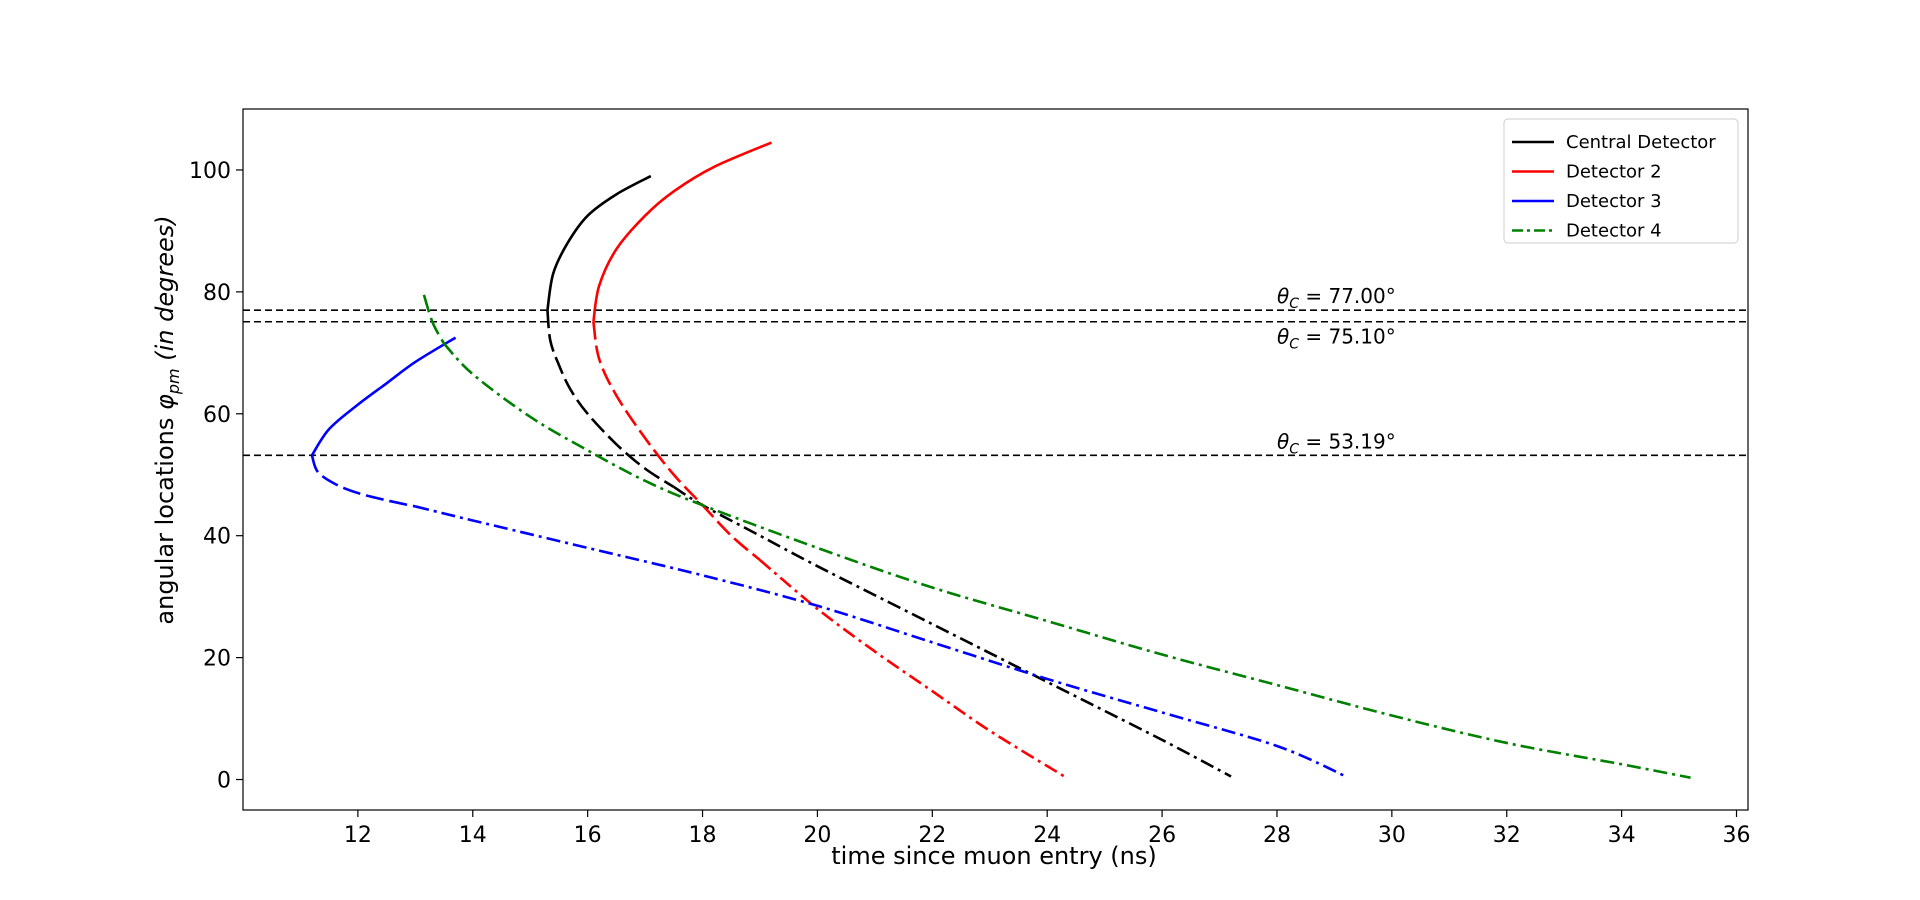 The height and width of the screenshot is (900, 1920). I want to click on reference-line-label: θC = 53.19°, so click(1336, 443).